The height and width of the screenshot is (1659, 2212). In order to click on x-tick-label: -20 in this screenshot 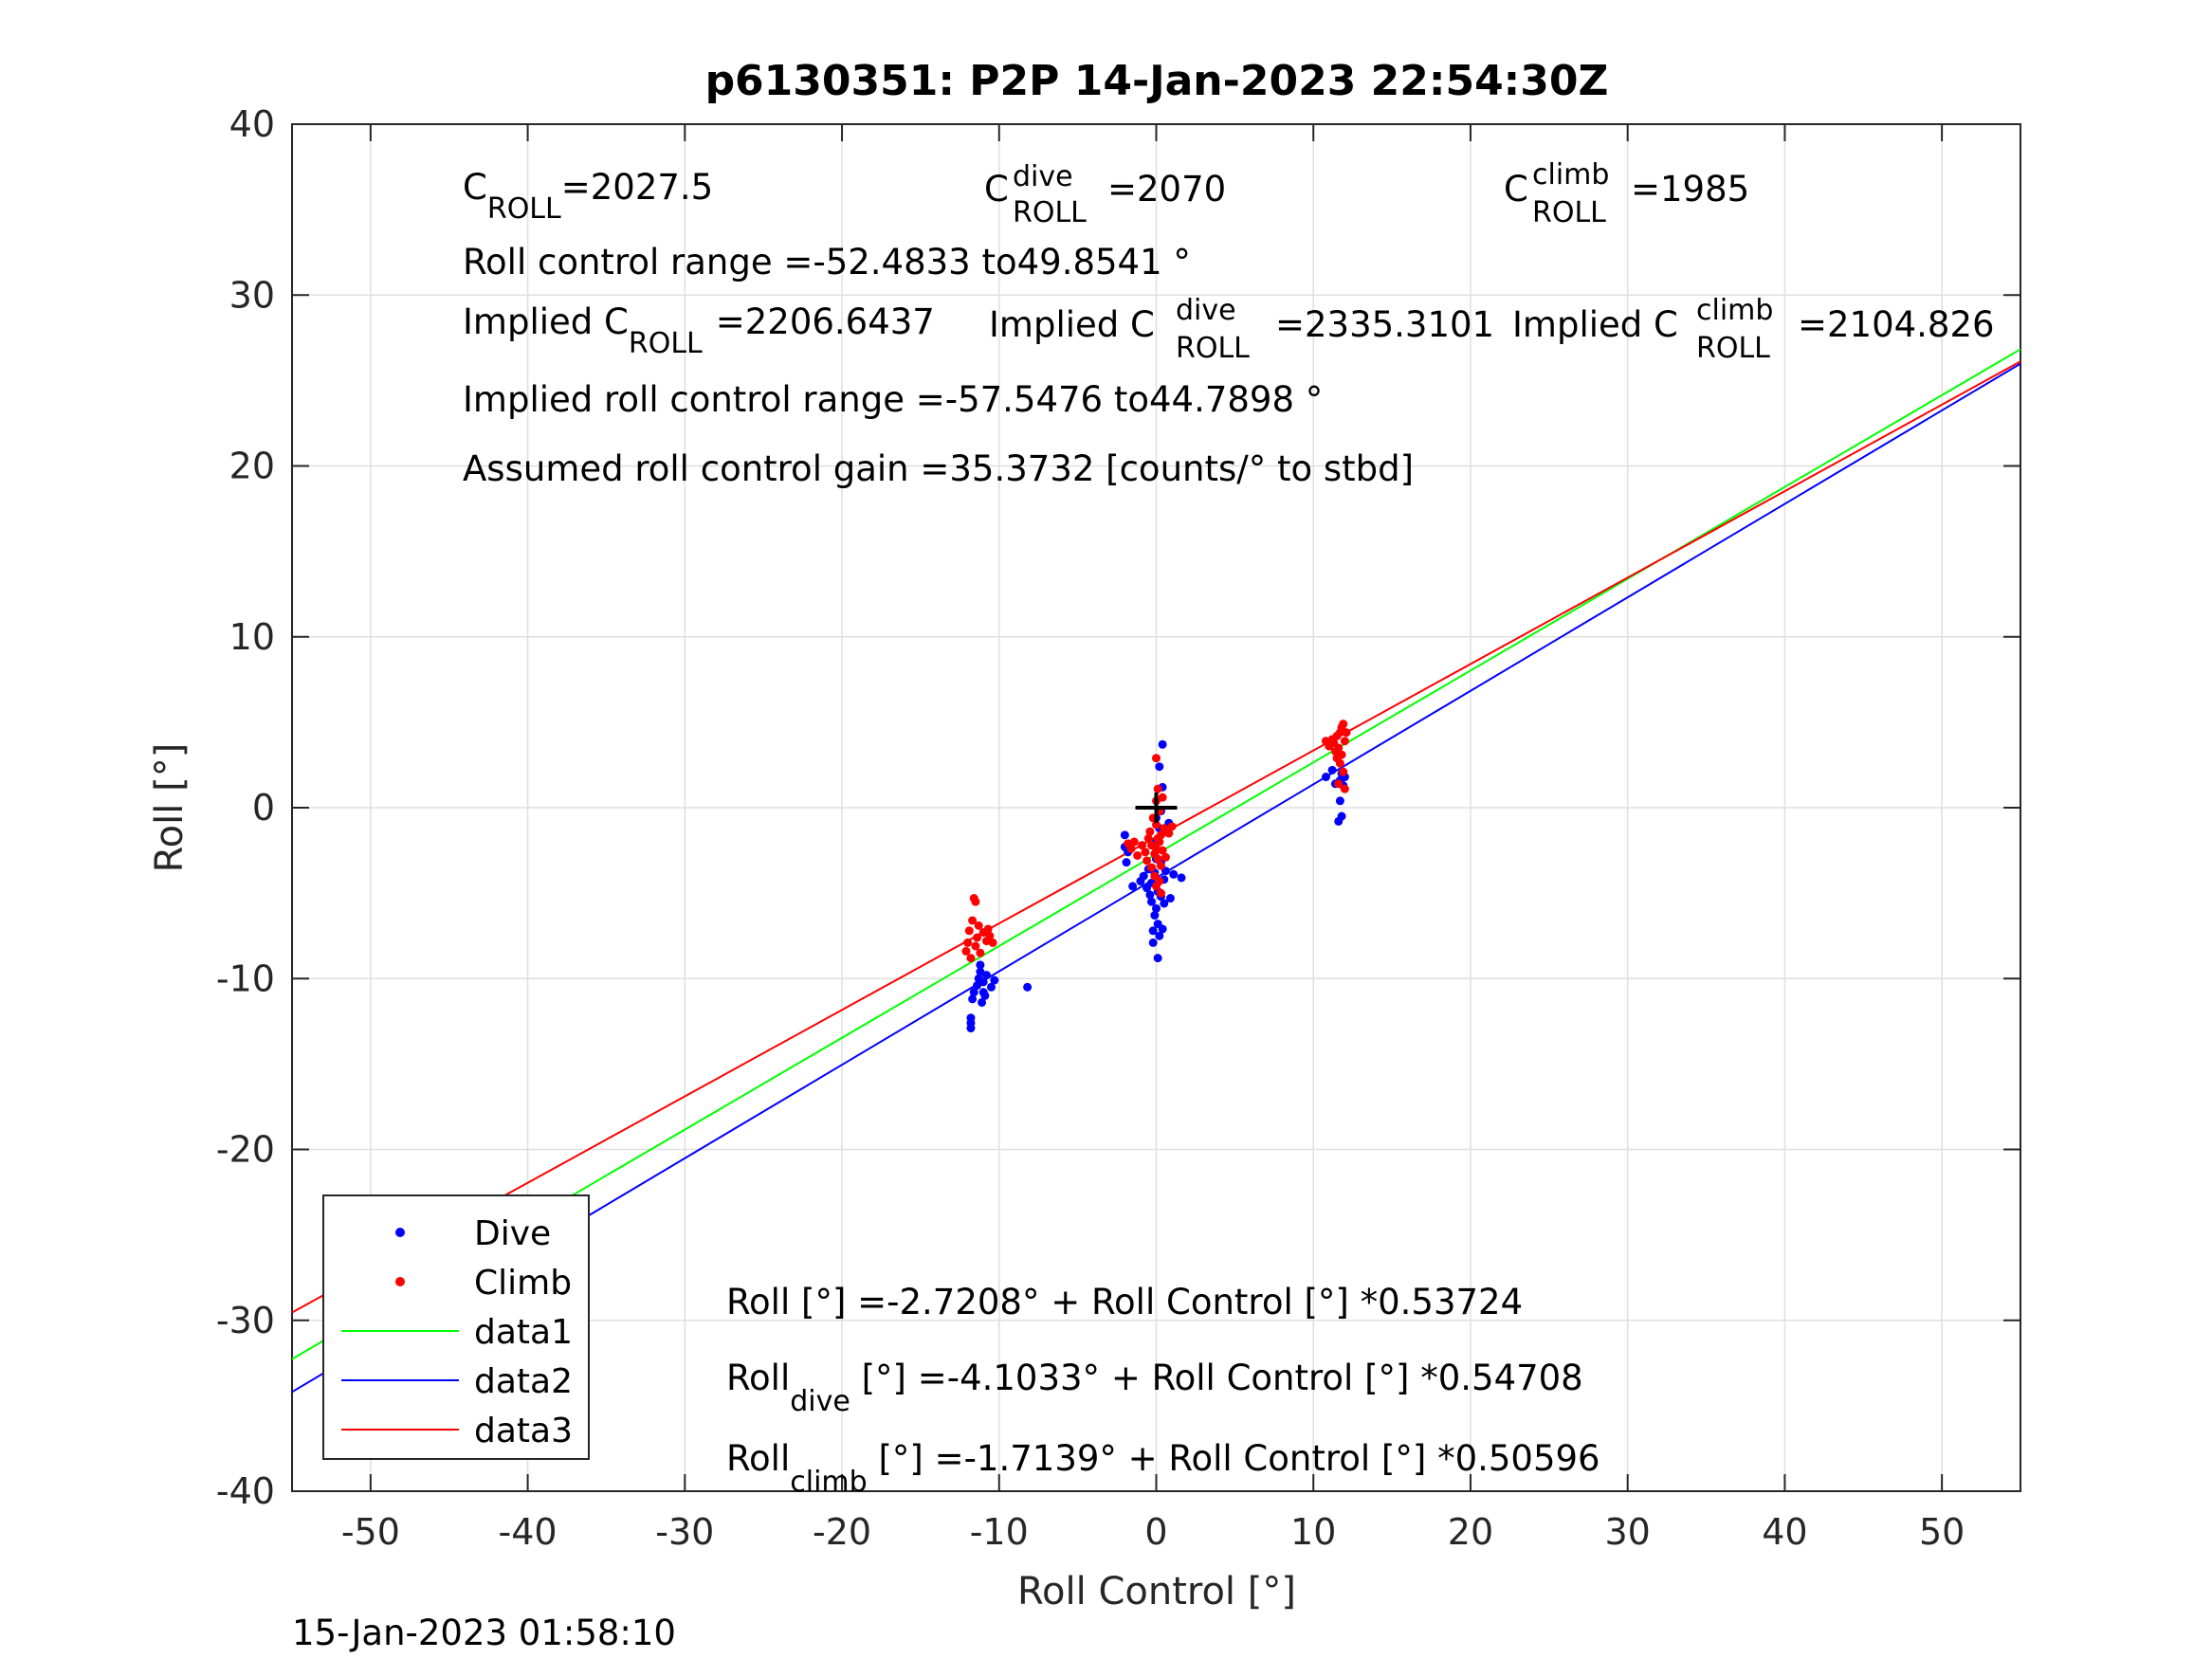, I will do `click(842, 1532)`.